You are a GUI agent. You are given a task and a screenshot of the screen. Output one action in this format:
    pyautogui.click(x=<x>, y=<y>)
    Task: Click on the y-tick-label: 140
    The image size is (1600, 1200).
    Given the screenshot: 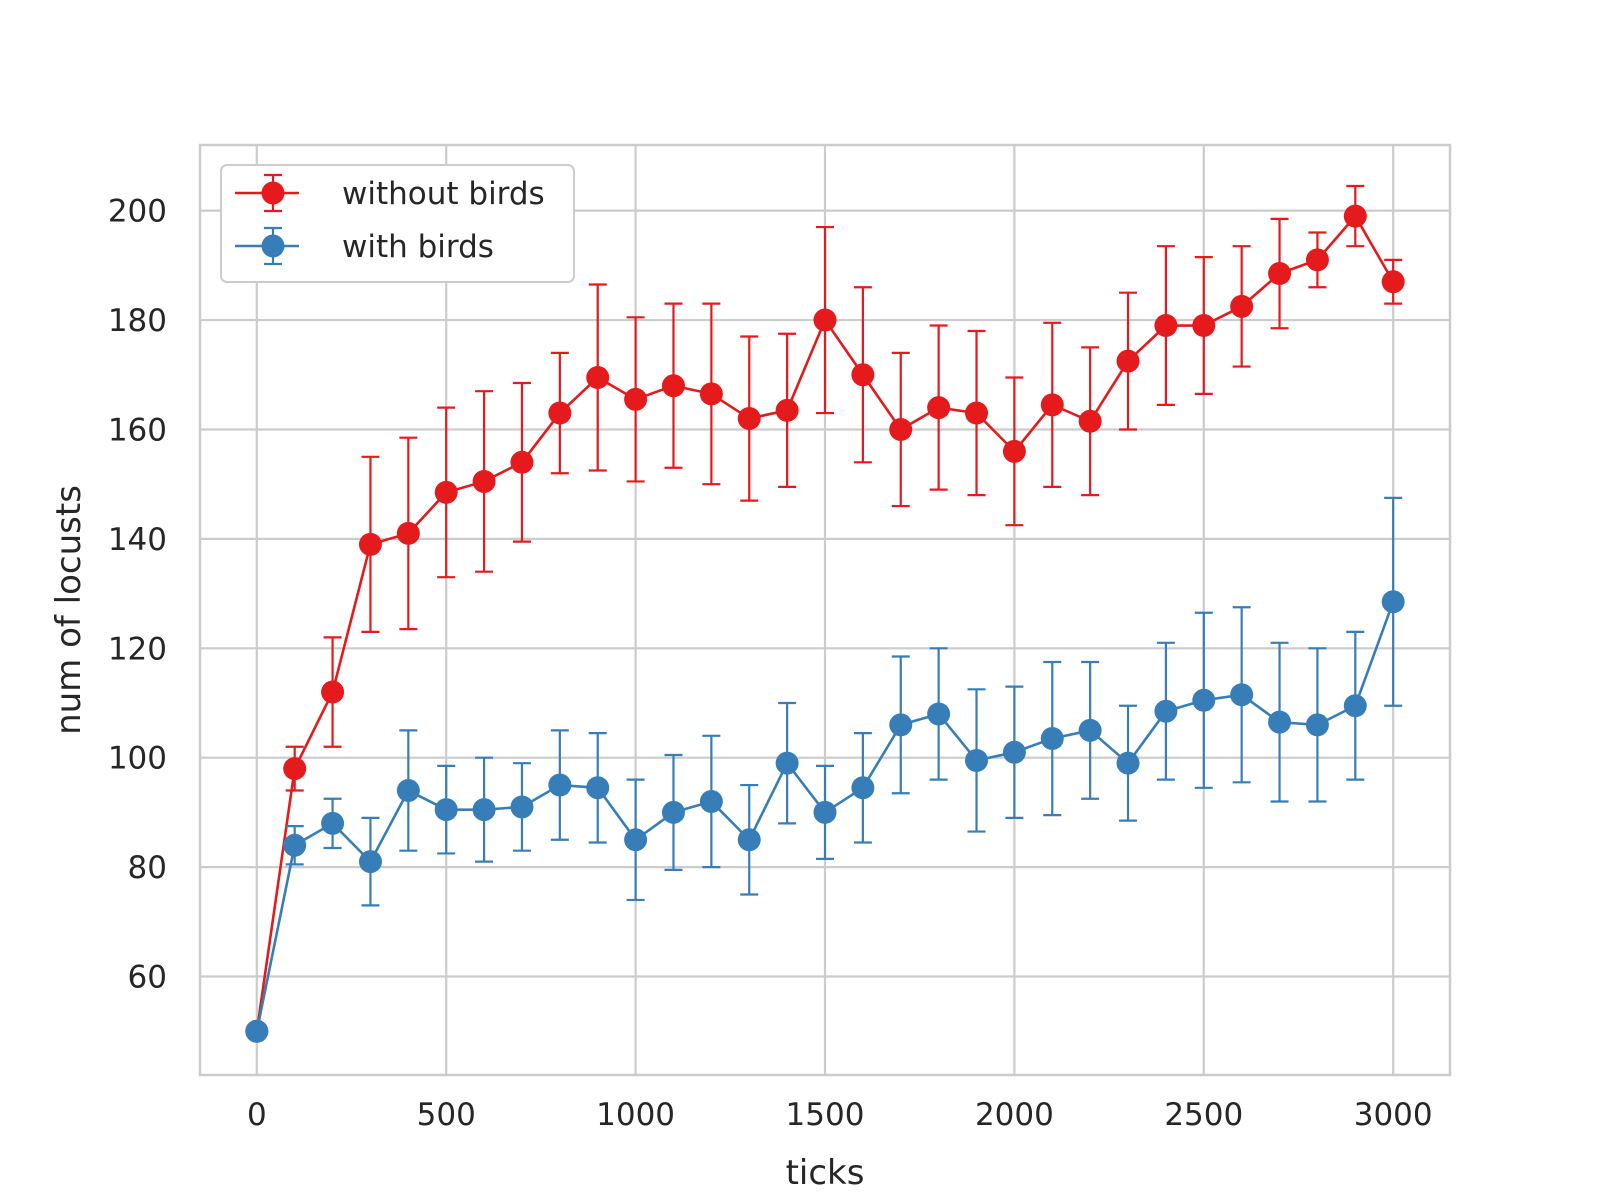 What is the action you would take?
    pyautogui.click(x=137, y=540)
    